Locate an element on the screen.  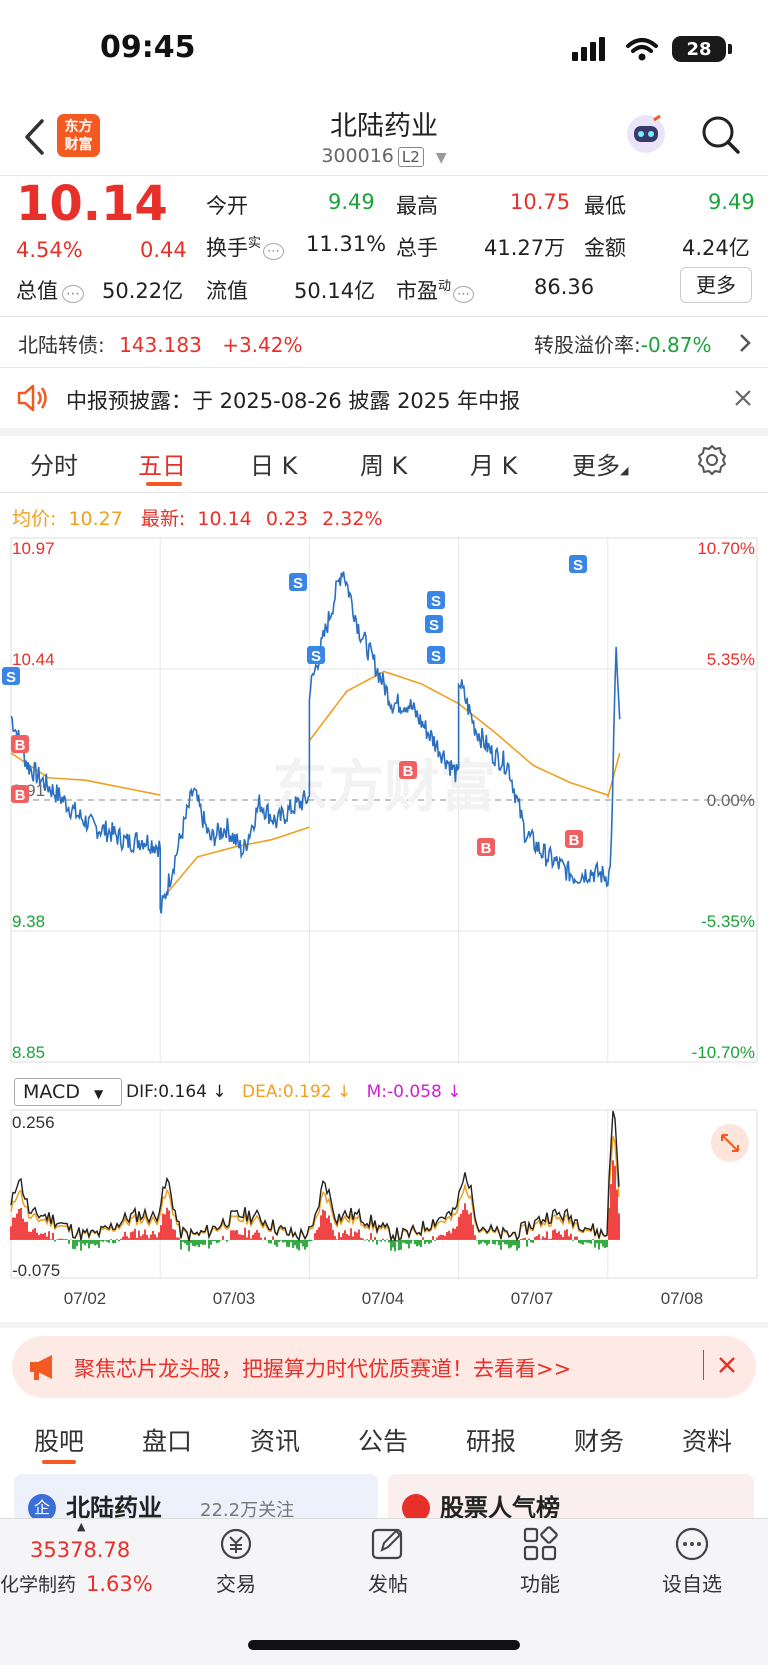
y-left-tick: 10.44 is located at coordinates (33, 659).